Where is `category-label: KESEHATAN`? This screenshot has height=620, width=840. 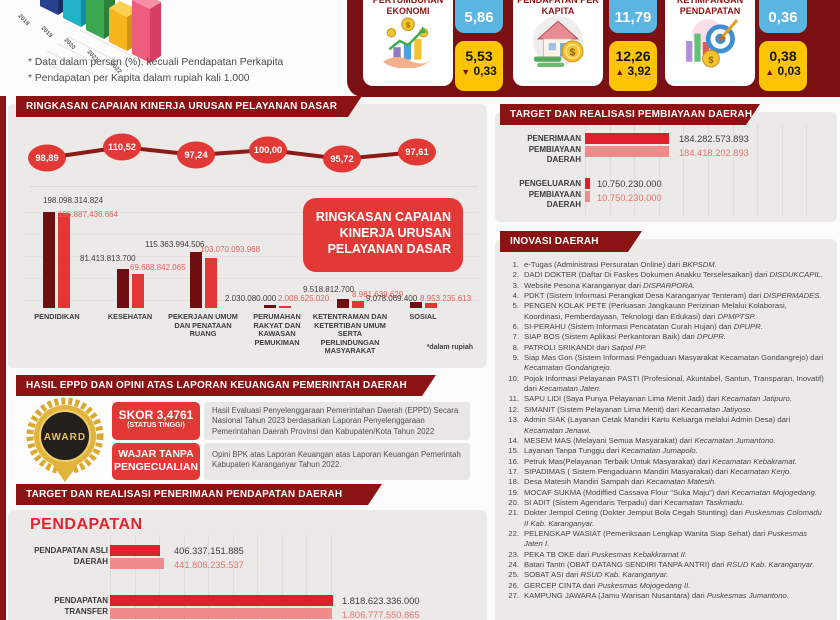
category-label: KESEHATAN is located at coordinates (130, 316).